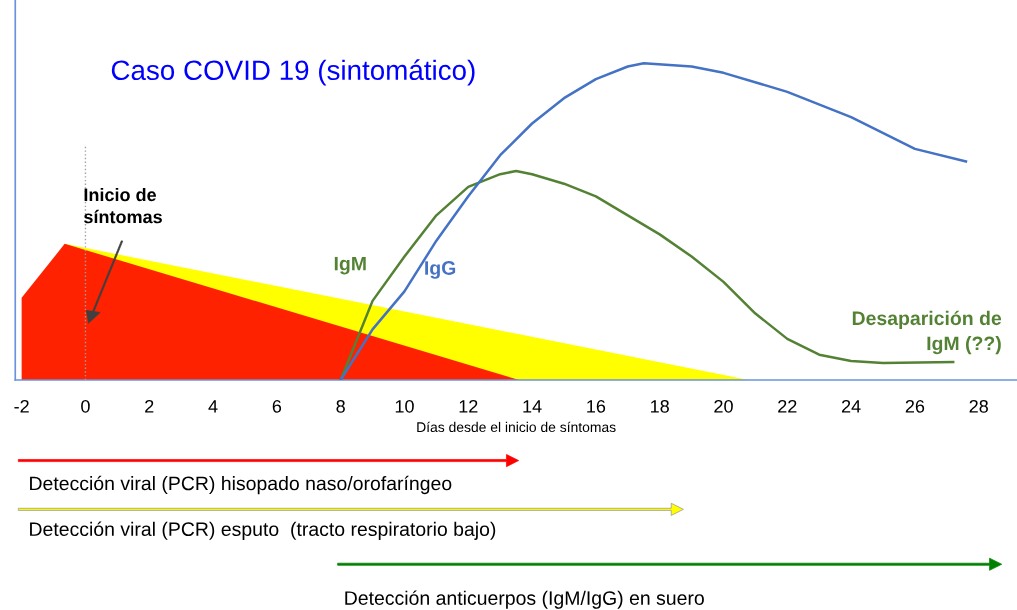 Image resolution: width=1017 pixels, height=610 pixels. Describe the element at coordinates (21, 406) in the screenshot. I see `x-tick-label: -2` at that location.